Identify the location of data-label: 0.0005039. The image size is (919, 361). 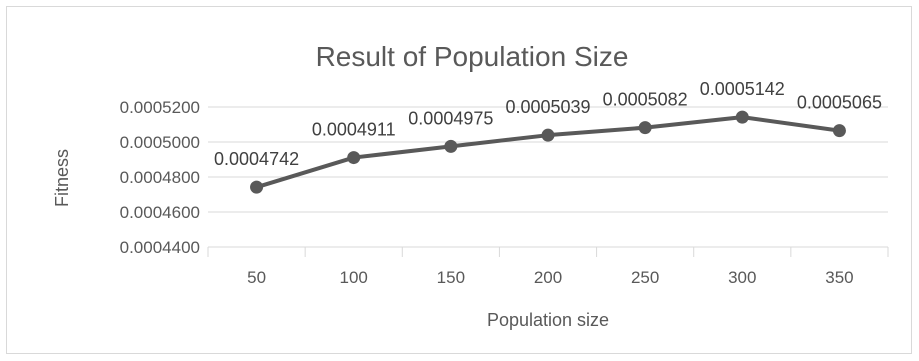
(547, 107).